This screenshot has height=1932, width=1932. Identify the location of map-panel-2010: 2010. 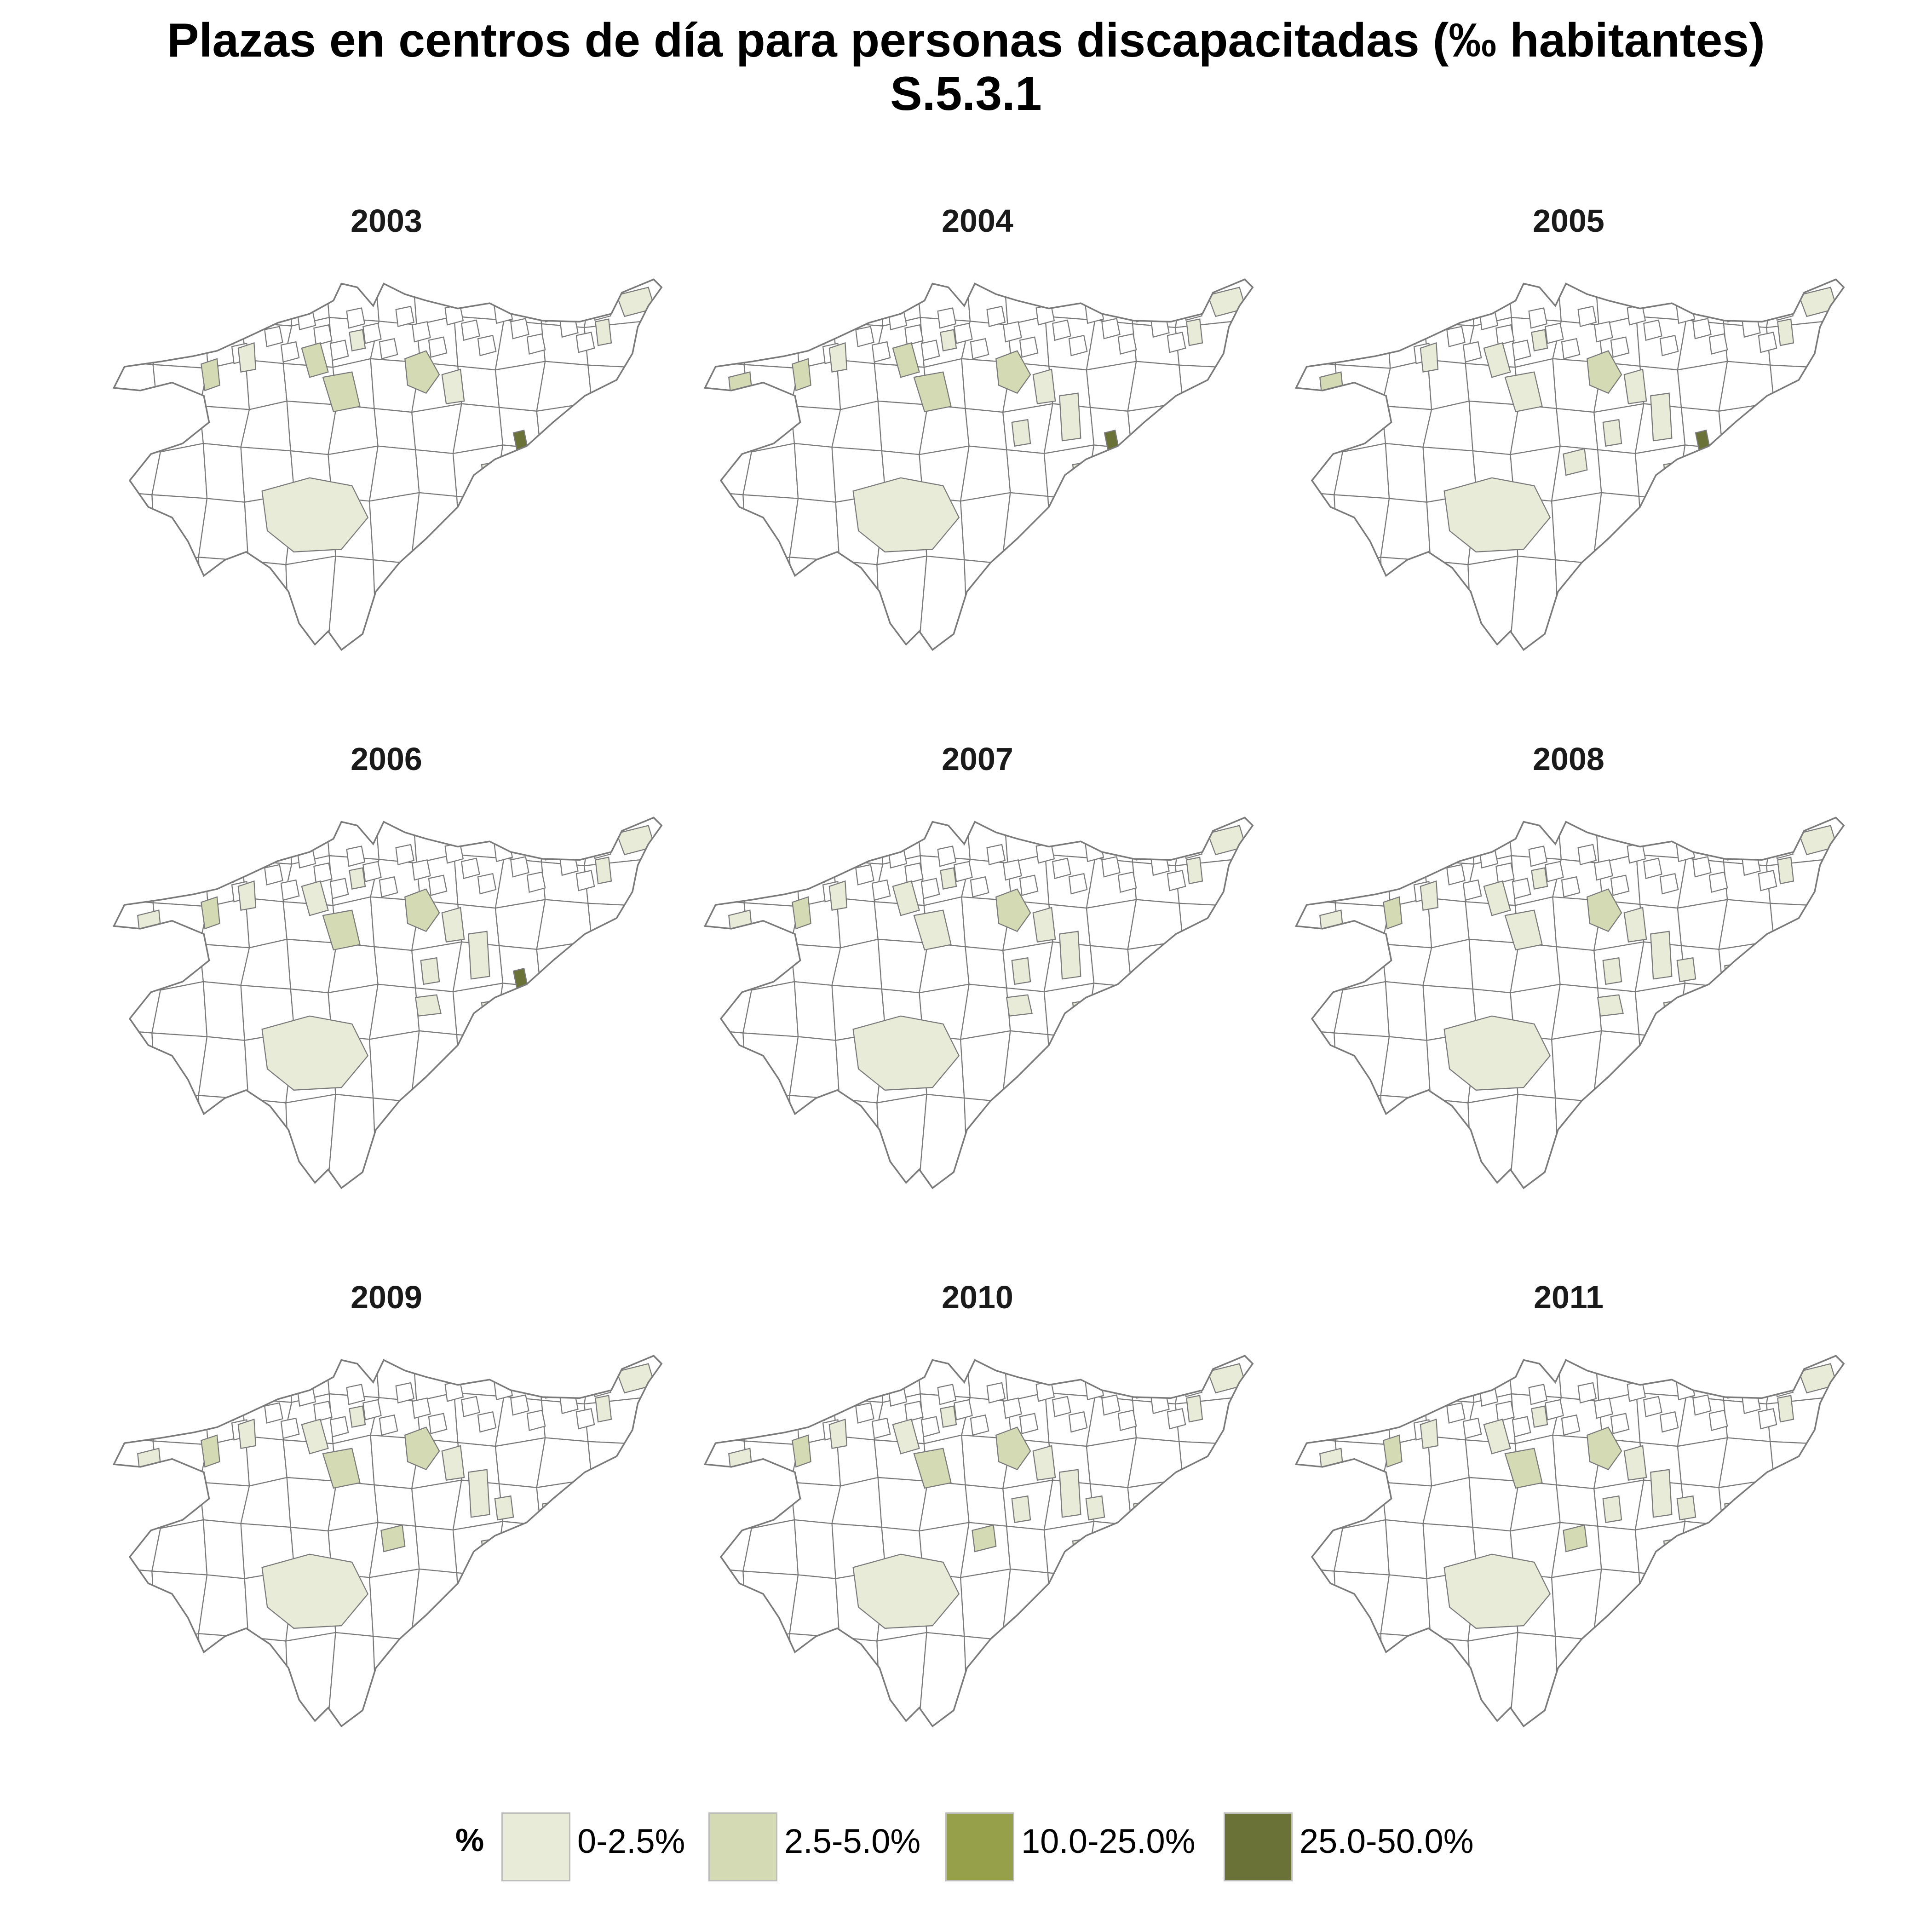
(977, 1532).